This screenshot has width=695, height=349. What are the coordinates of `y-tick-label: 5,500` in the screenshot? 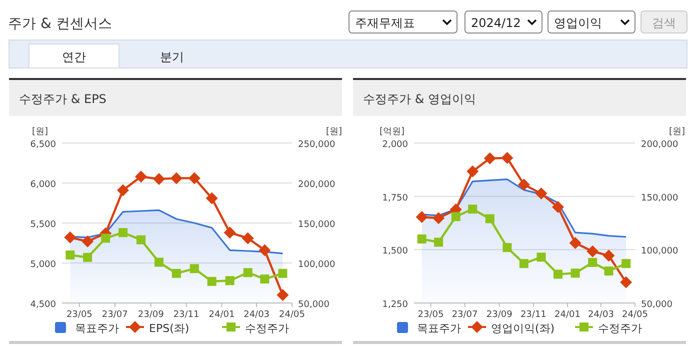 It's located at (43, 225).